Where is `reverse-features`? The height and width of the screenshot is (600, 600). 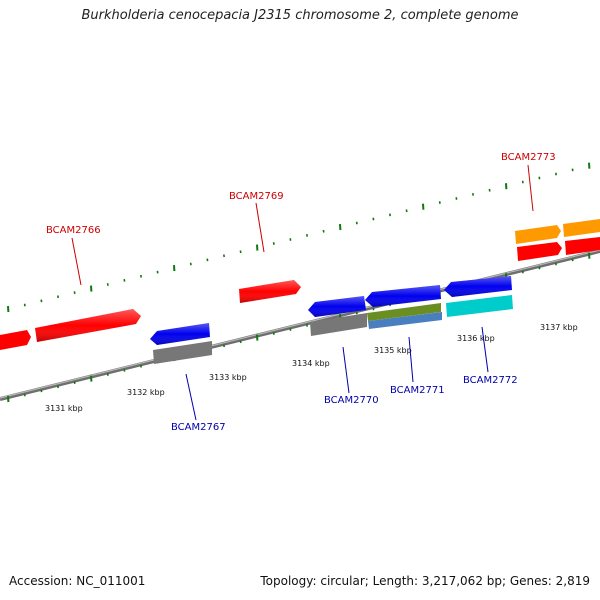
reverse-features is located at coordinates (331, 320).